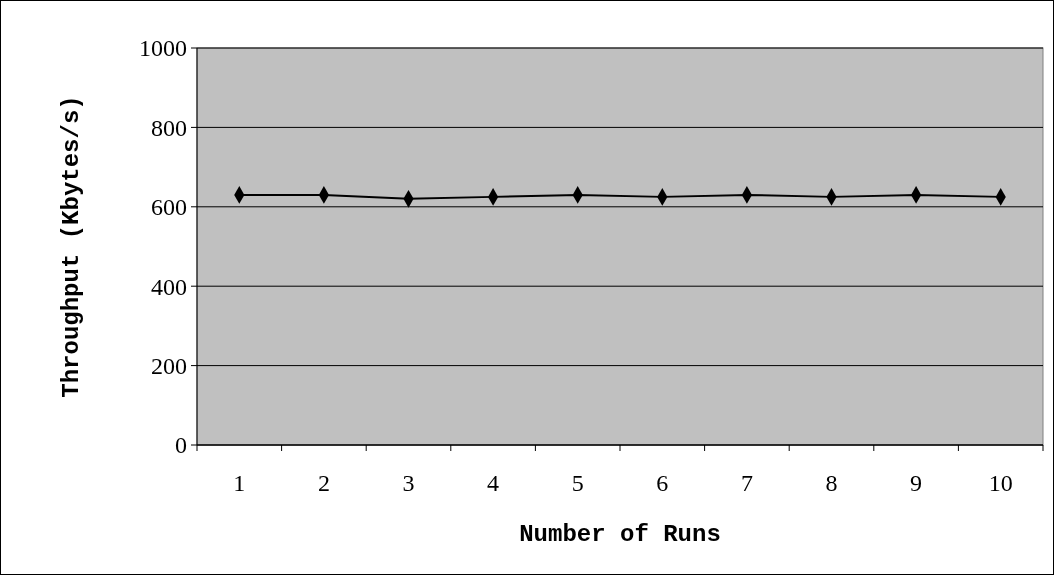 This screenshot has height=575, width=1054. Describe the element at coordinates (577, 483) in the screenshot. I see `x-tick-label: 5` at that location.